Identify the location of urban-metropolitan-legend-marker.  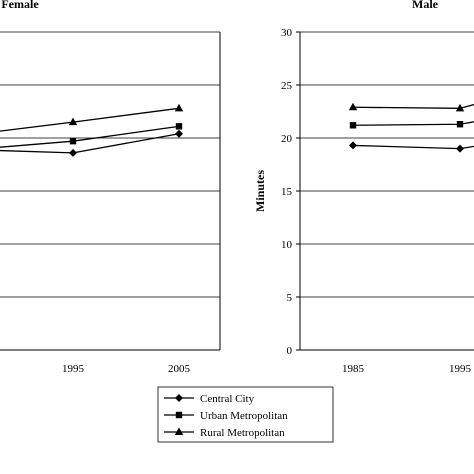
(179, 415).